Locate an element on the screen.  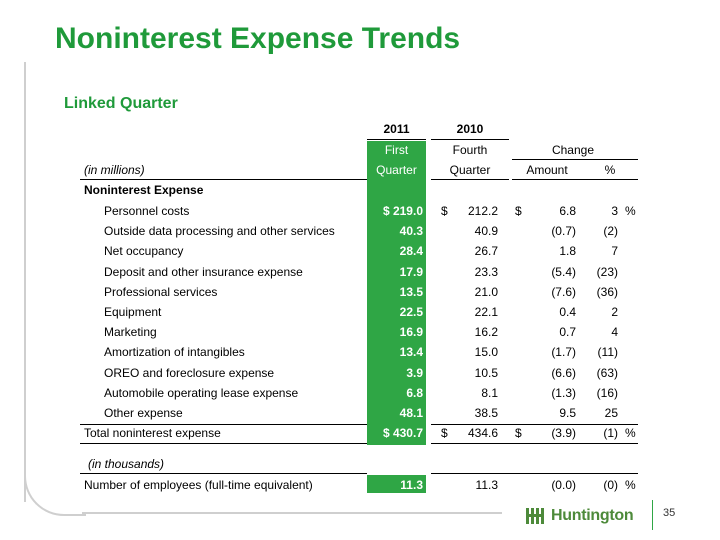
row-pct-symbol: % is located at coordinates (630, 211).